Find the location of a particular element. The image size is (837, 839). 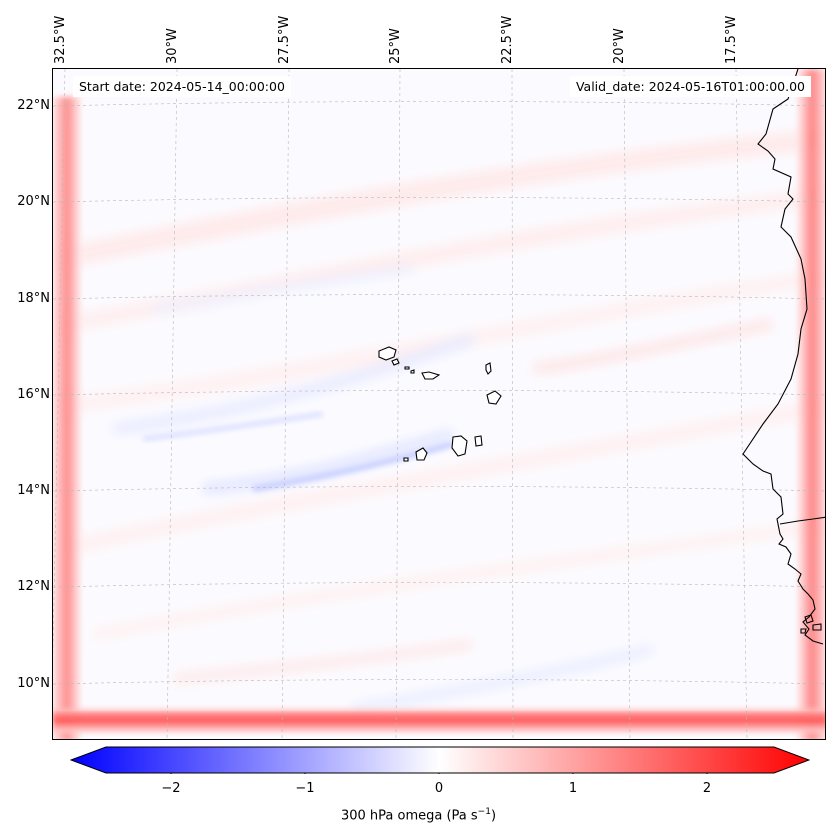

colorbar-bar is located at coordinates (440, 760).